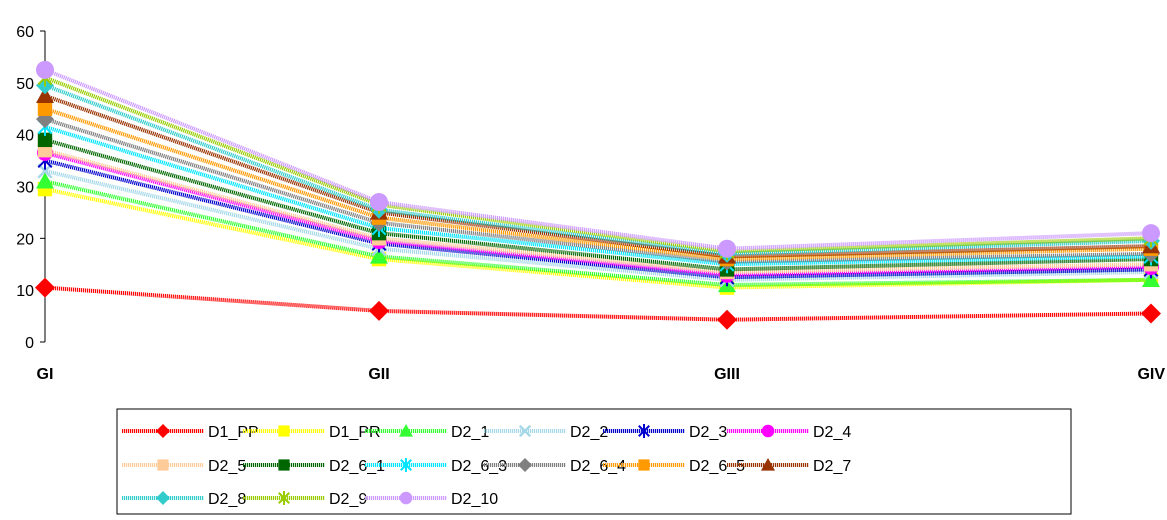  I want to click on legend-label: D2_10, so click(474, 499).